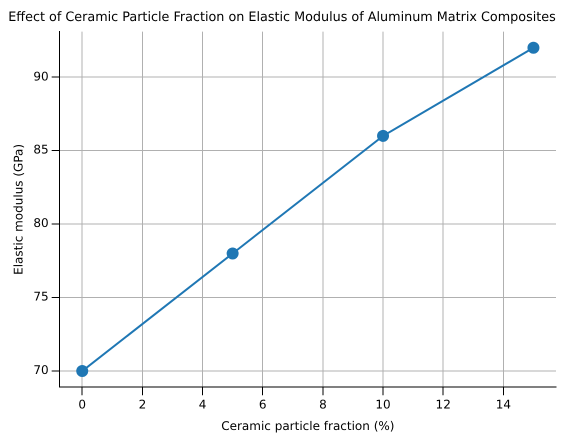  What do you see at coordinates (41, 297) in the screenshot?
I see `y-tick-label: 75` at bounding box center [41, 297].